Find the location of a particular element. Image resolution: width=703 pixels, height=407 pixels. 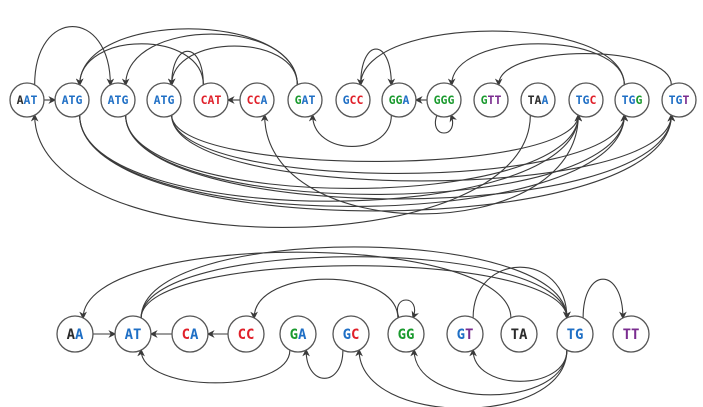

top-node-cat: CAT is located at coordinates (211, 100).